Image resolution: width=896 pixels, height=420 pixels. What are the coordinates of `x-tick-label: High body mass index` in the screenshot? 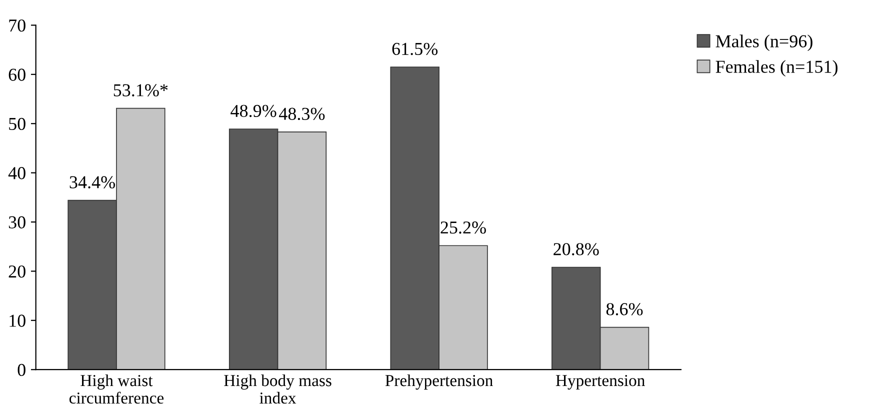 It's located at (278, 389).